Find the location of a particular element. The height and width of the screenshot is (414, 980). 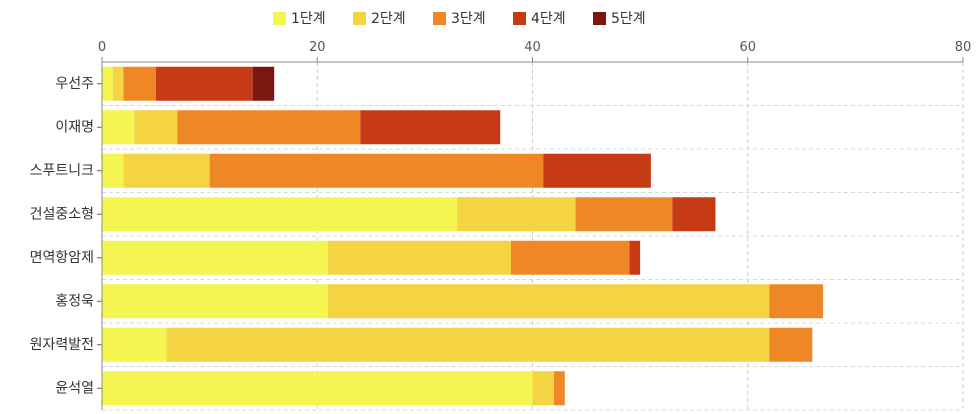

x-tick-label: 40 is located at coordinates (532, 47).